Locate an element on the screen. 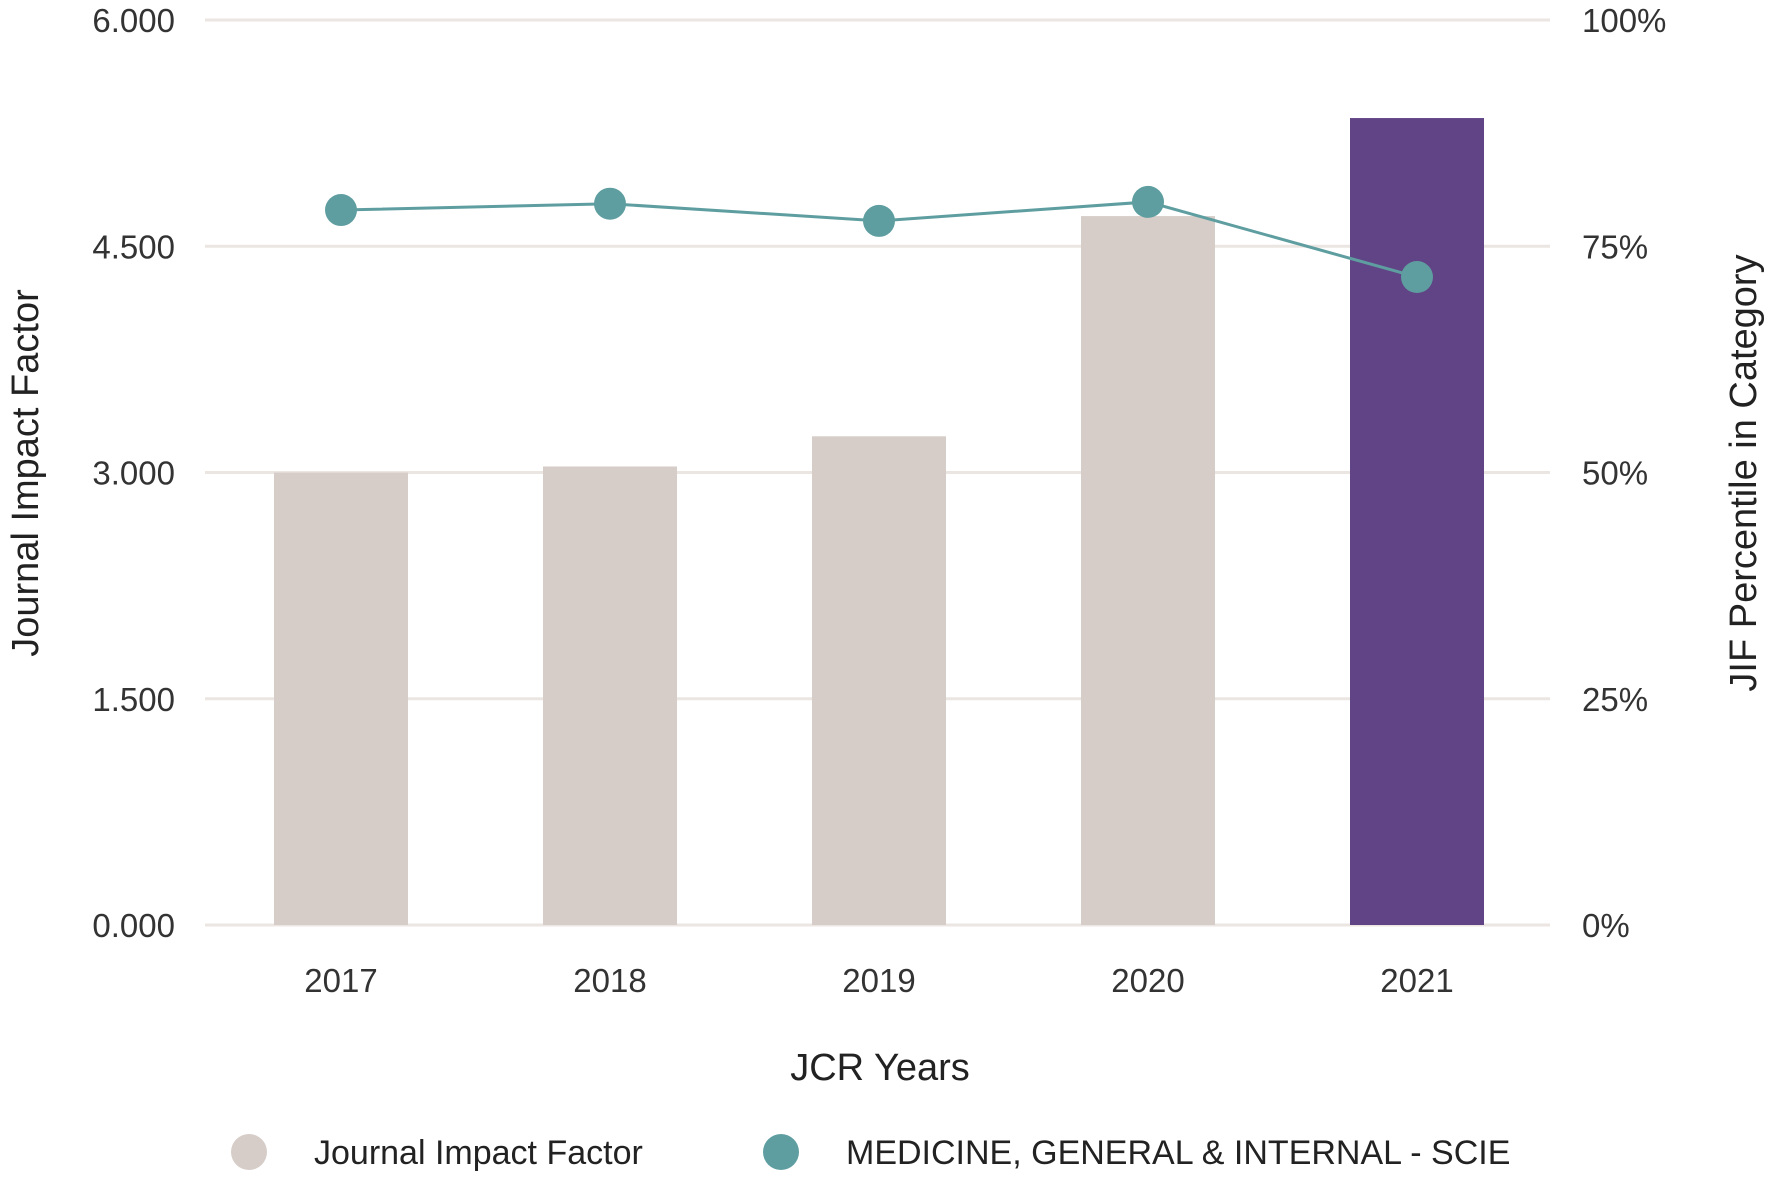 The height and width of the screenshot is (1181, 1772). y2-tick-label: 75% is located at coordinates (1615, 246).